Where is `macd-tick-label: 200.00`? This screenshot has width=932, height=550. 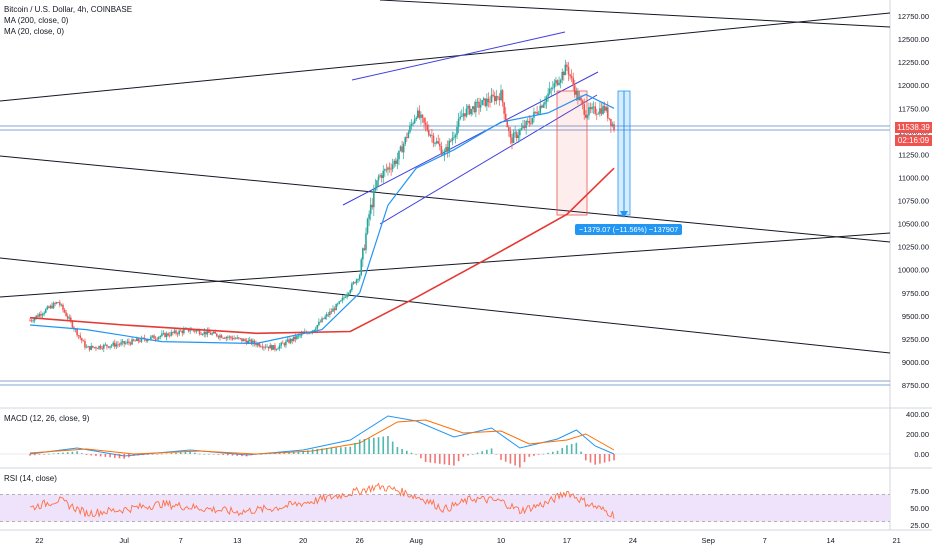 macd-tick-label: 200.00 is located at coordinates (917, 434).